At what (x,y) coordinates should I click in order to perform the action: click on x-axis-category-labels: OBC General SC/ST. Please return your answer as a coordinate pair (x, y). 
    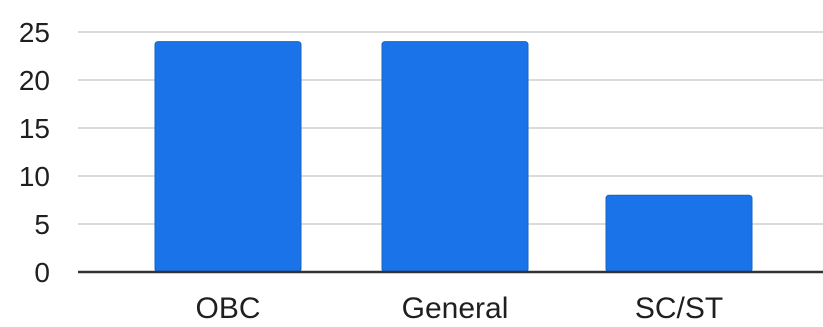
    Looking at the image, I should click on (459, 308).